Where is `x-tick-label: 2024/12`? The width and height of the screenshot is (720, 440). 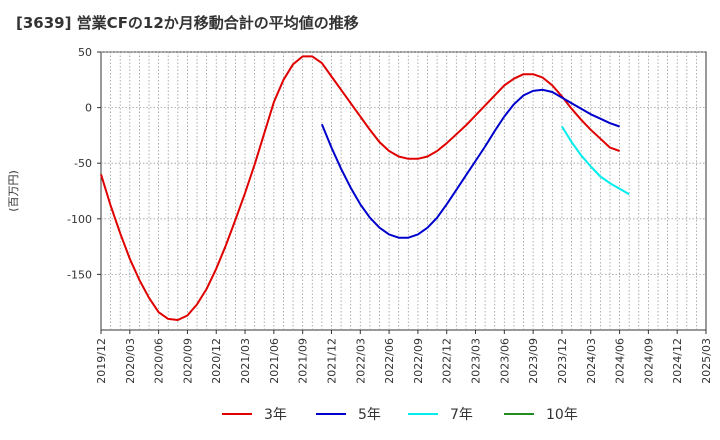
x-tick-label: 2024/12 is located at coordinates (677, 361).